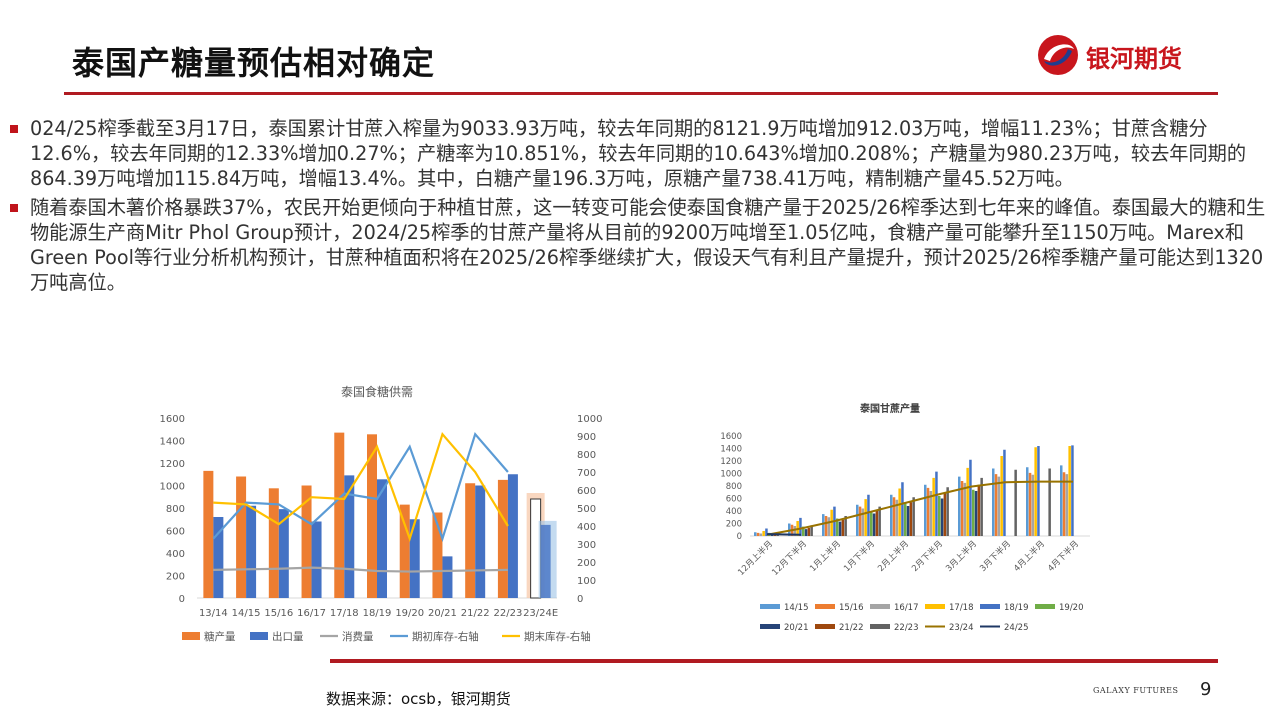 This screenshot has width=1280, height=720. Describe the element at coordinates (859, 556) in the screenshot. I see `x-tick-label: 1月下半月` at that location.